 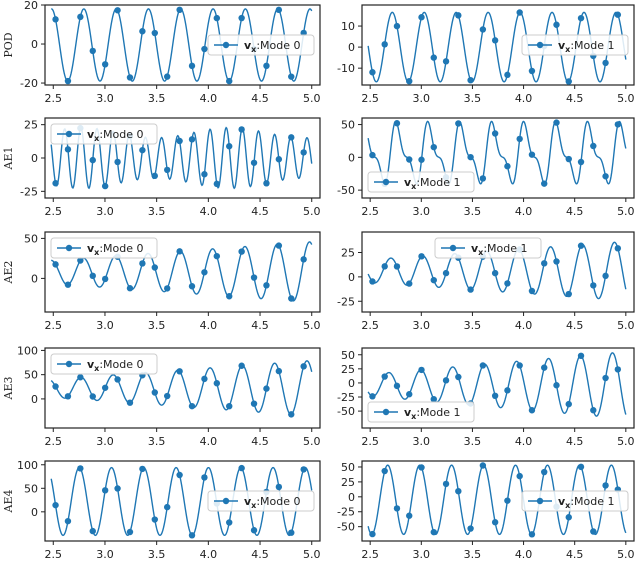 What do you see at coordinates (346, 512) in the screenshot?
I see `y-tick-label: -25` at bounding box center [346, 512].